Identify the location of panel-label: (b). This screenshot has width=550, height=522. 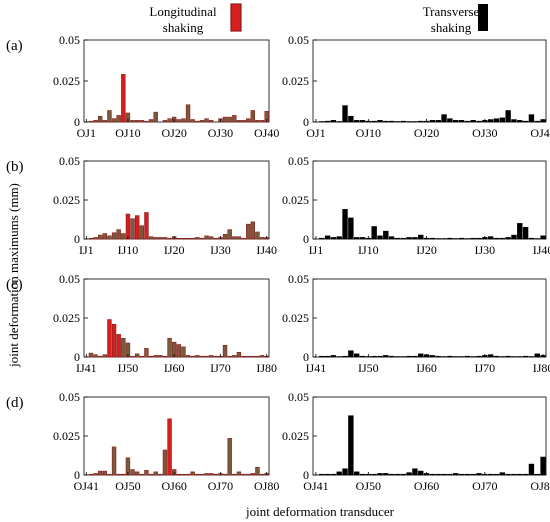
(15, 167).